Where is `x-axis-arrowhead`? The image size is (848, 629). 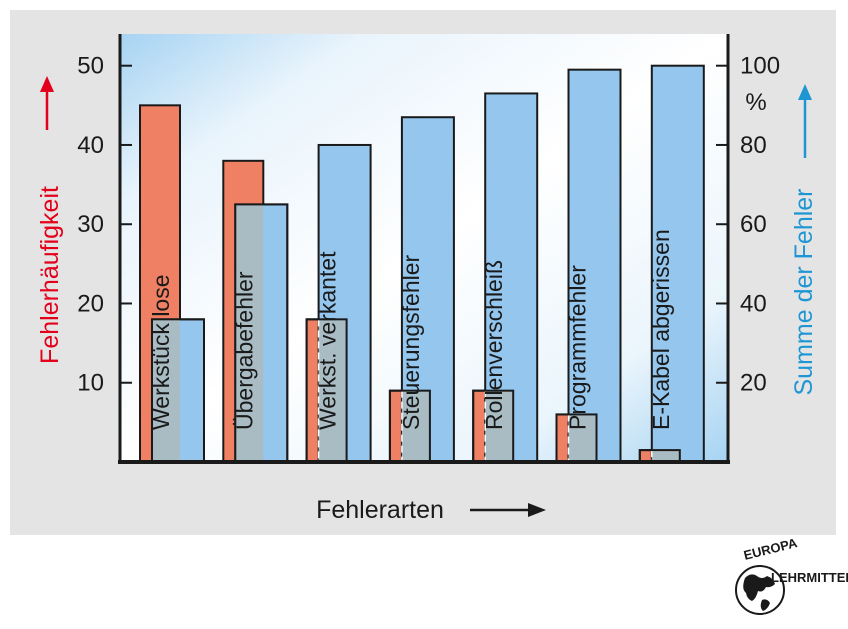 x-axis-arrowhead is located at coordinates (537, 510).